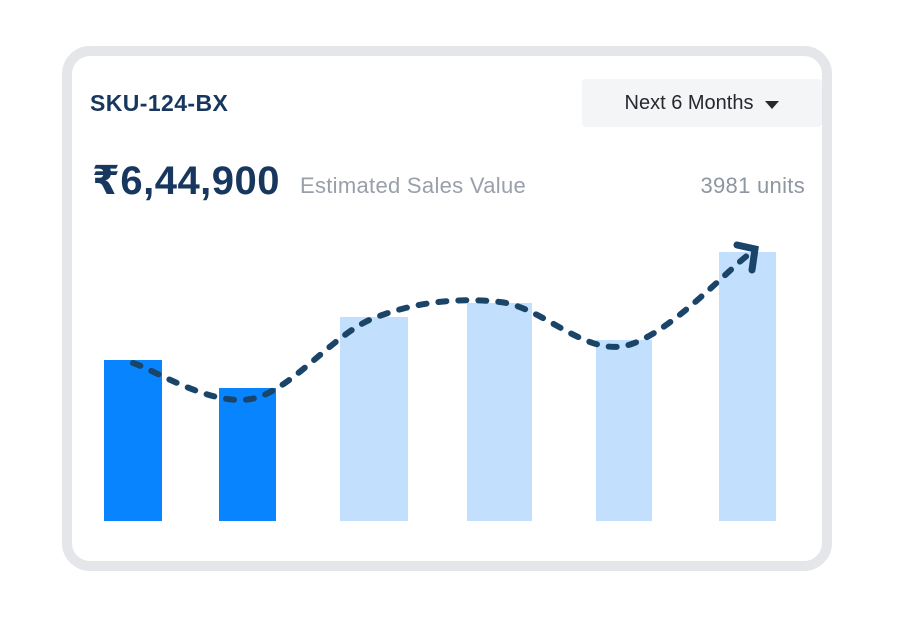 The width and height of the screenshot is (912, 624). I want to click on estimated-sales-label: Estimated Sales Value, so click(413, 185).